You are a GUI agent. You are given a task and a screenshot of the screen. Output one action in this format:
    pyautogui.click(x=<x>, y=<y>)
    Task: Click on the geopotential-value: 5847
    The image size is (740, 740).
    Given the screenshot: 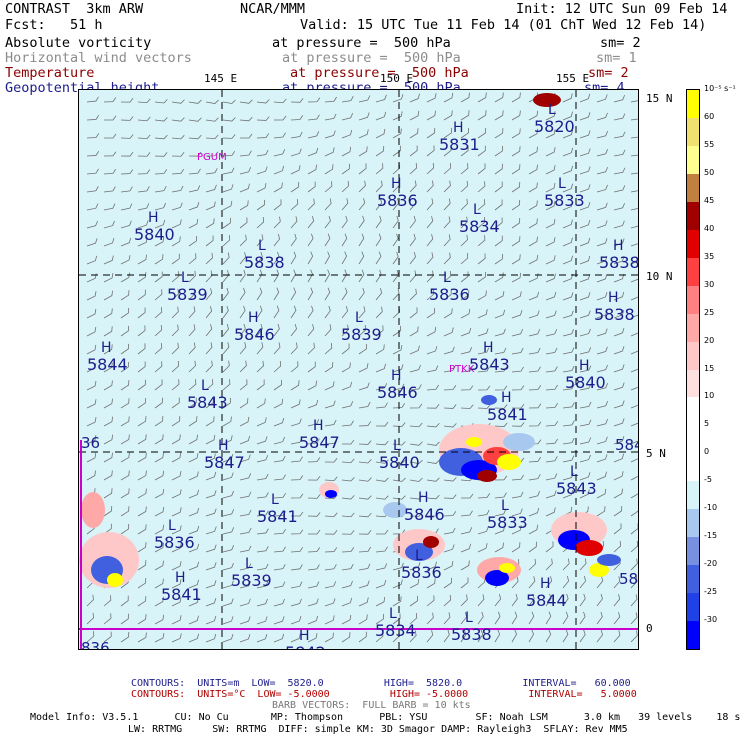 What is the action you would take?
    pyautogui.click(x=224, y=462)
    